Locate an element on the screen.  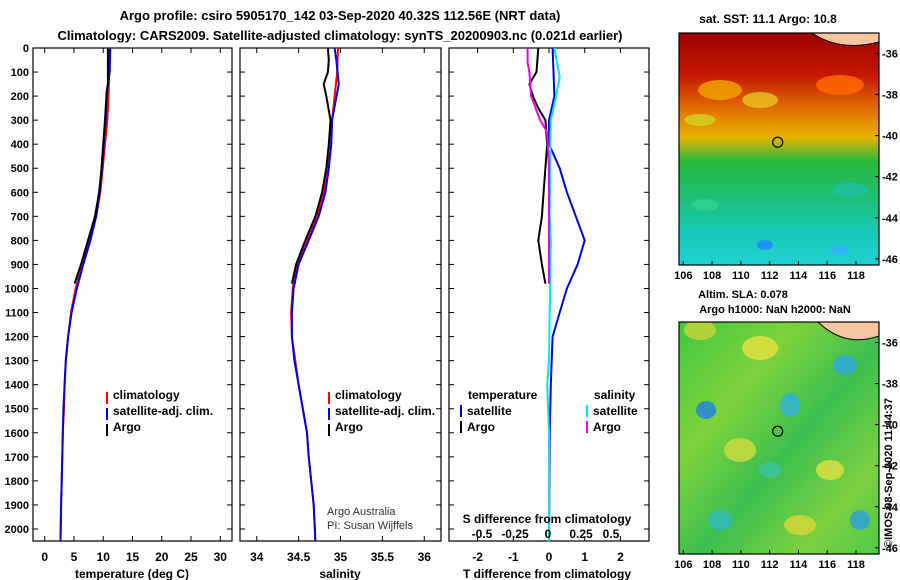
legend-satellite-label: satellite-adj. clim. is located at coordinates (163, 411).